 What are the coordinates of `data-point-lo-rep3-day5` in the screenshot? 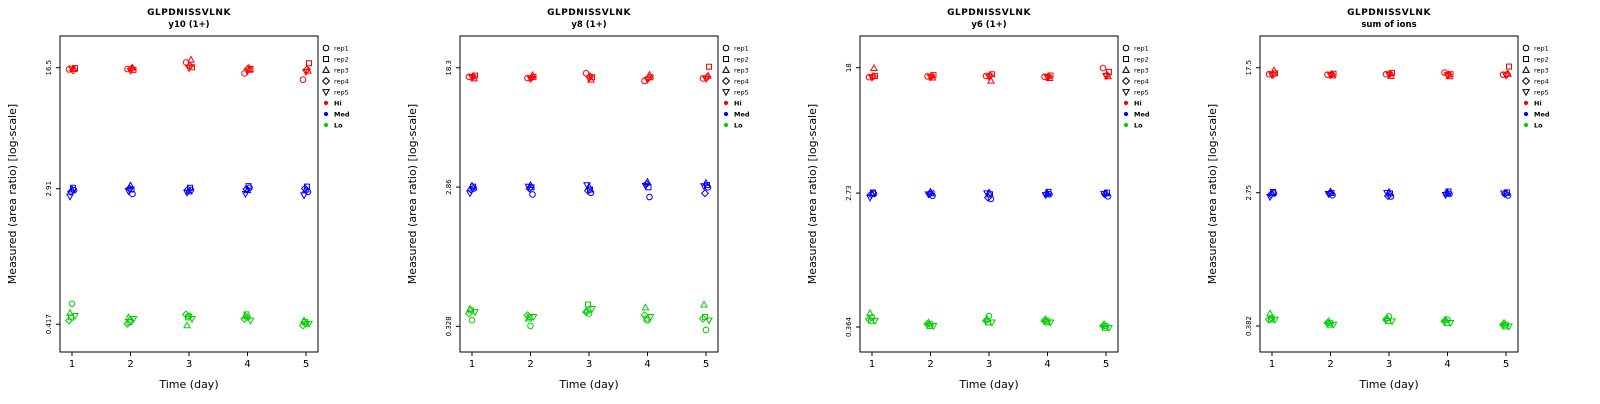 It's located at (704, 304).